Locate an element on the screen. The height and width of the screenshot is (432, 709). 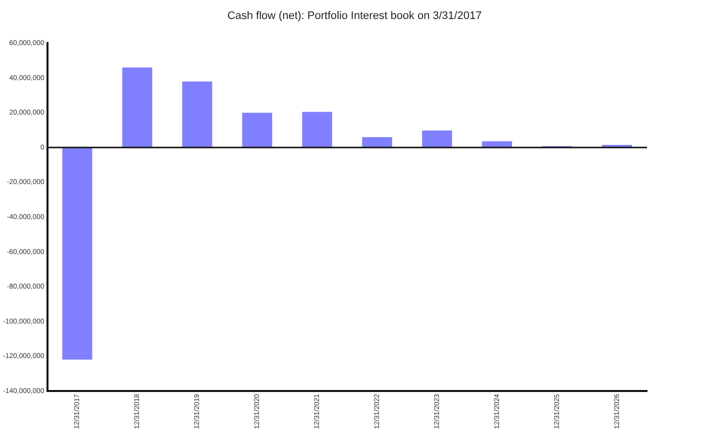
chart-title: Cash flow (net): Portfolio Interest book on 3/31/2017 is located at coordinates (354, 16).